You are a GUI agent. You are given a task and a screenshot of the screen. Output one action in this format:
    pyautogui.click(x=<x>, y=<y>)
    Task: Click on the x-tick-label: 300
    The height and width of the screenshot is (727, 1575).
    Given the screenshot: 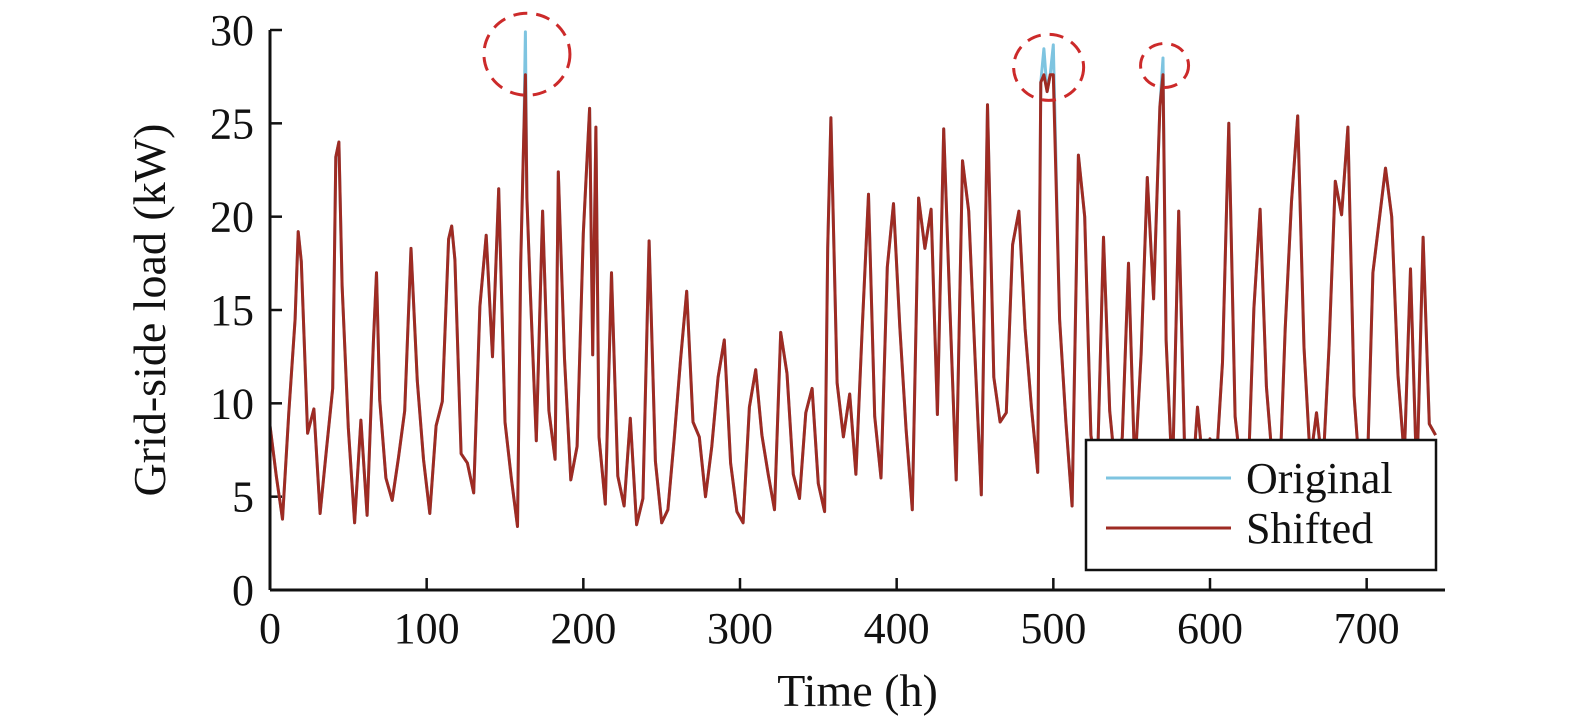 What is the action you would take?
    pyautogui.click(x=740, y=628)
    